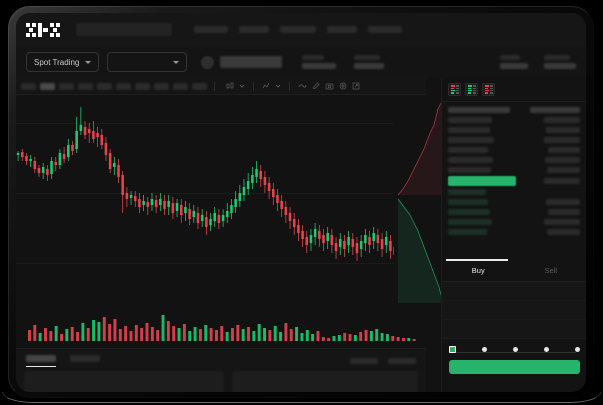 This screenshot has width=603, height=405. Describe the element at coordinates (488, 89) in the screenshot. I see `orderbook-view-asks-icon` at that location.